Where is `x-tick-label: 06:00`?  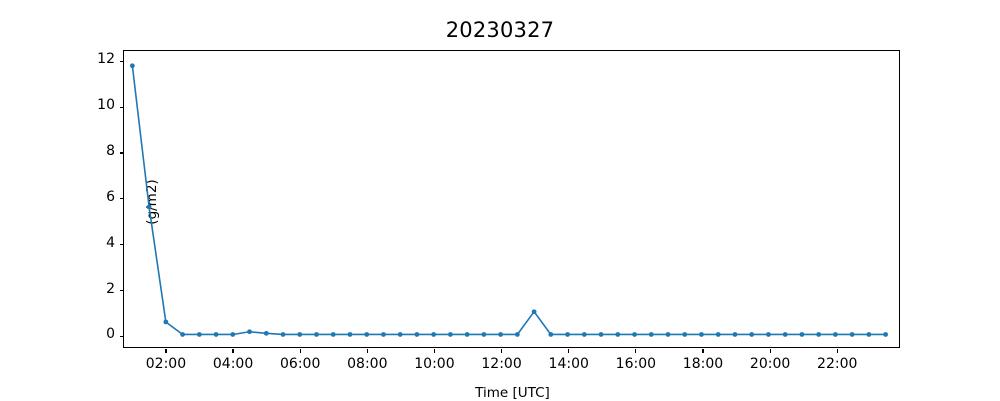 x-tick-label: 06:00 is located at coordinates (300, 364).